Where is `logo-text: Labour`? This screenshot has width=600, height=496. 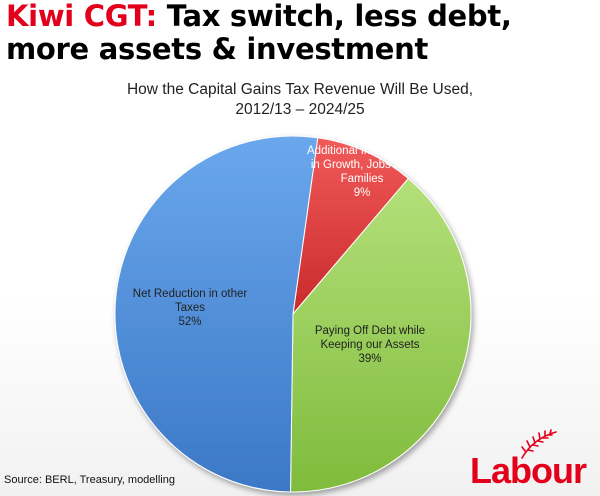
logo-text: Labour is located at coordinates (528, 470).